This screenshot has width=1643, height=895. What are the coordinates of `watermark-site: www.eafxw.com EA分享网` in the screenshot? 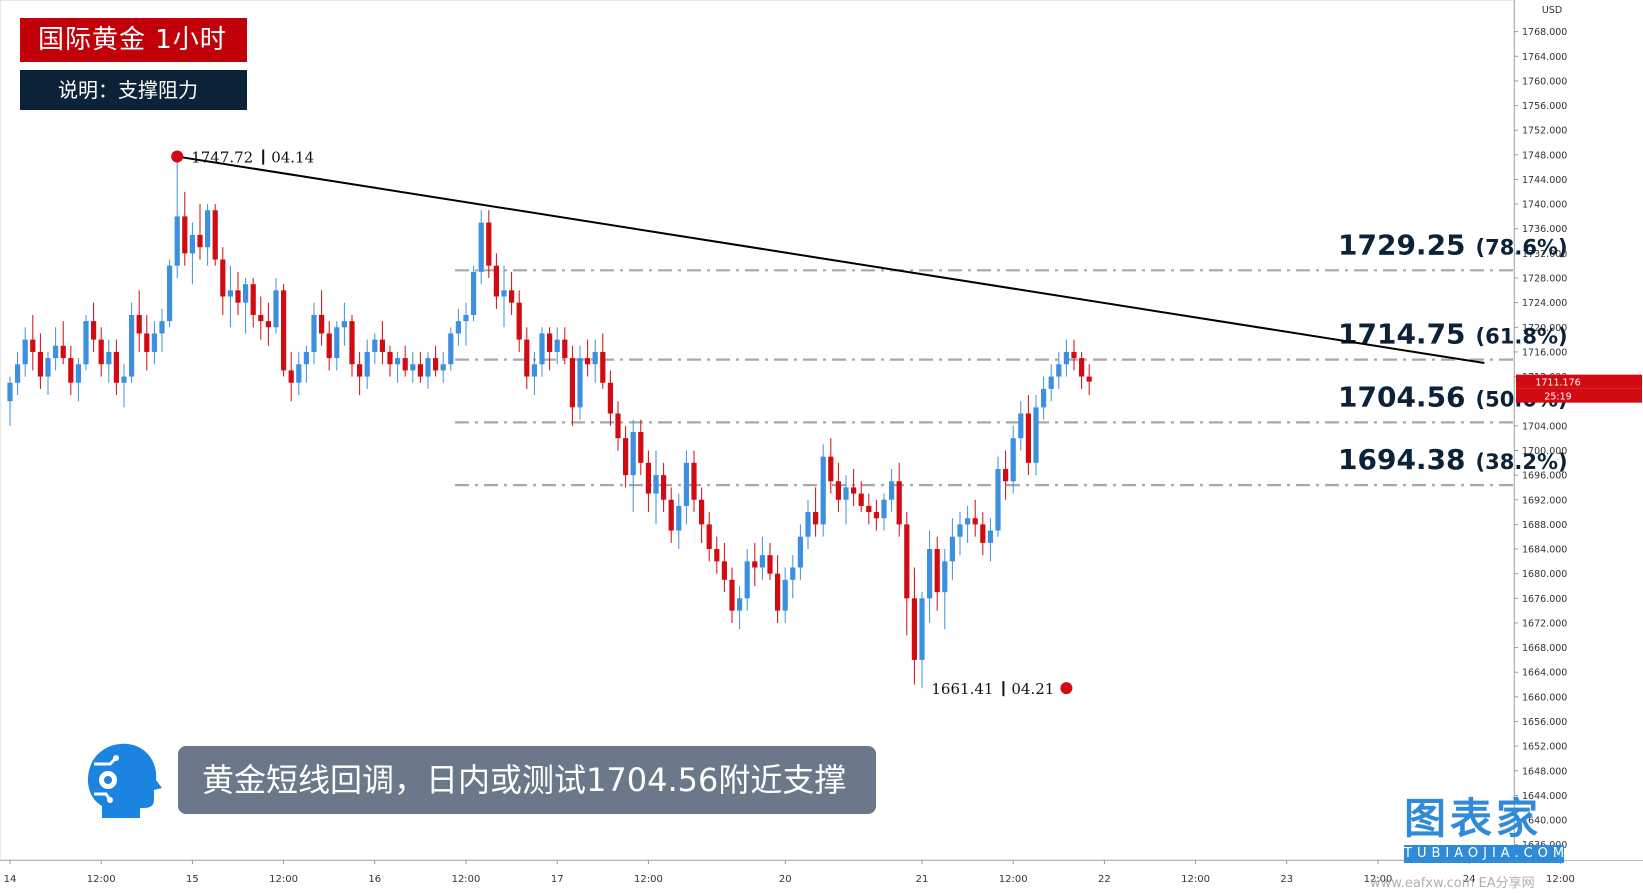 It's located at (1452, 883).